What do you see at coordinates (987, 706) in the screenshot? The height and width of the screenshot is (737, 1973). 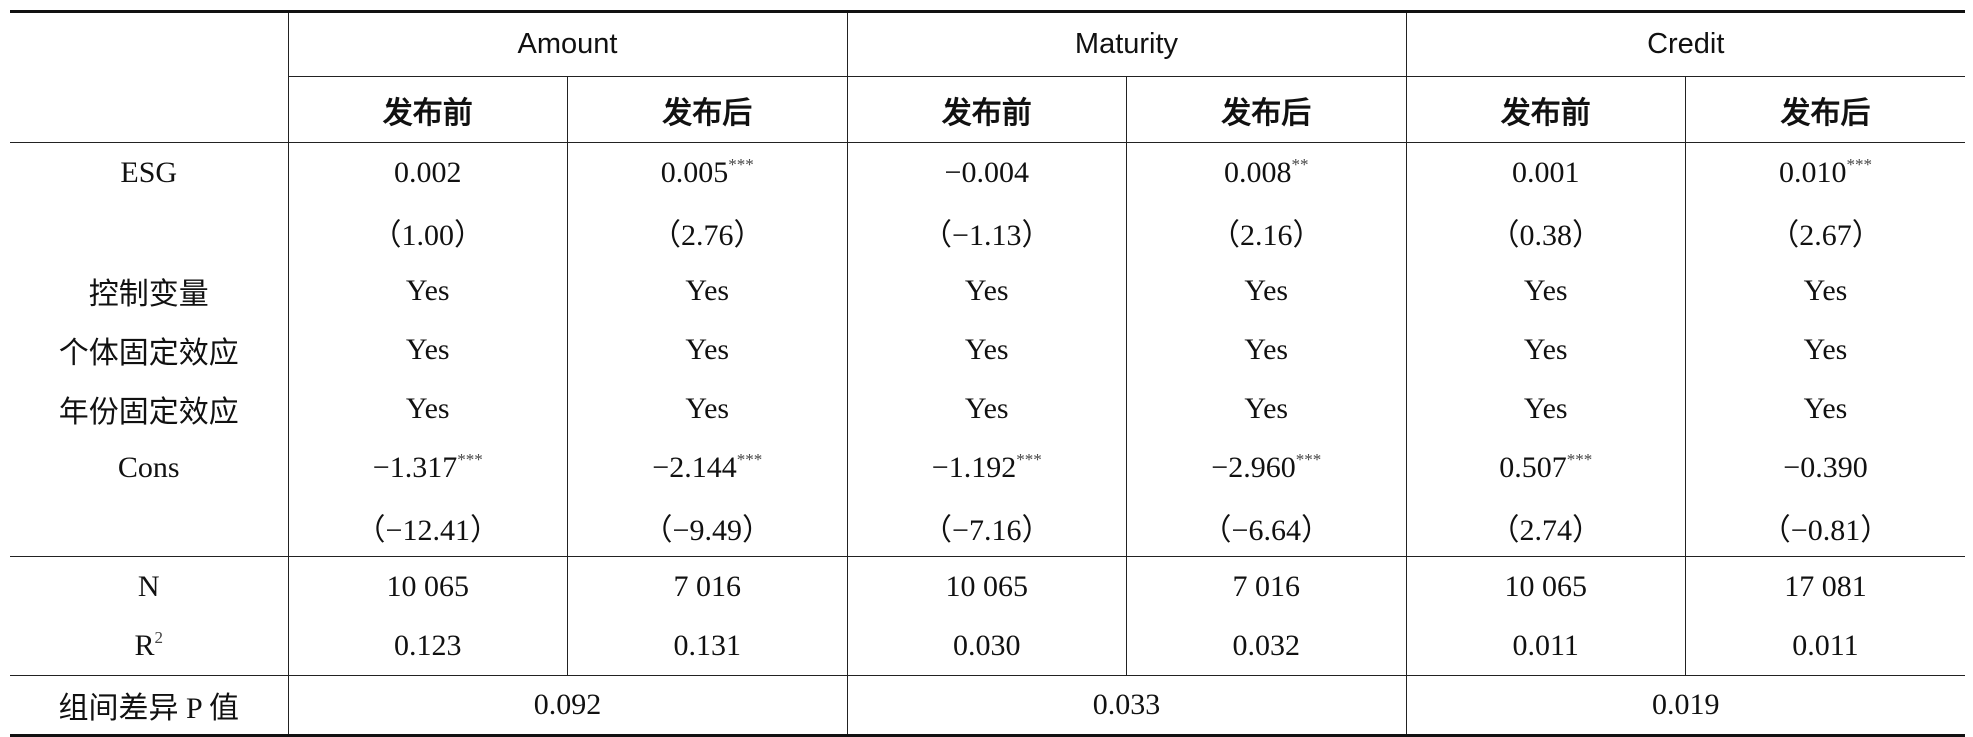 I see `diff-row: 组间差异 P 值 0.092 0.033 0.019` at bounding box center [987, 706].